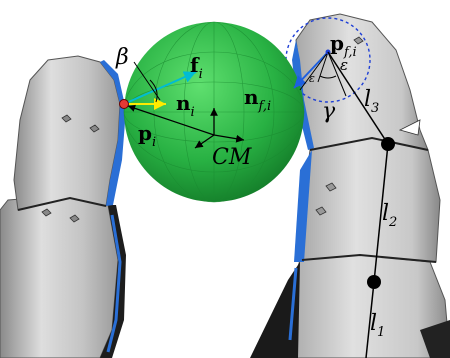  Describe the element at coordinates (320, 73) in the screenshot. I see `right-contact-vectors` at that location.